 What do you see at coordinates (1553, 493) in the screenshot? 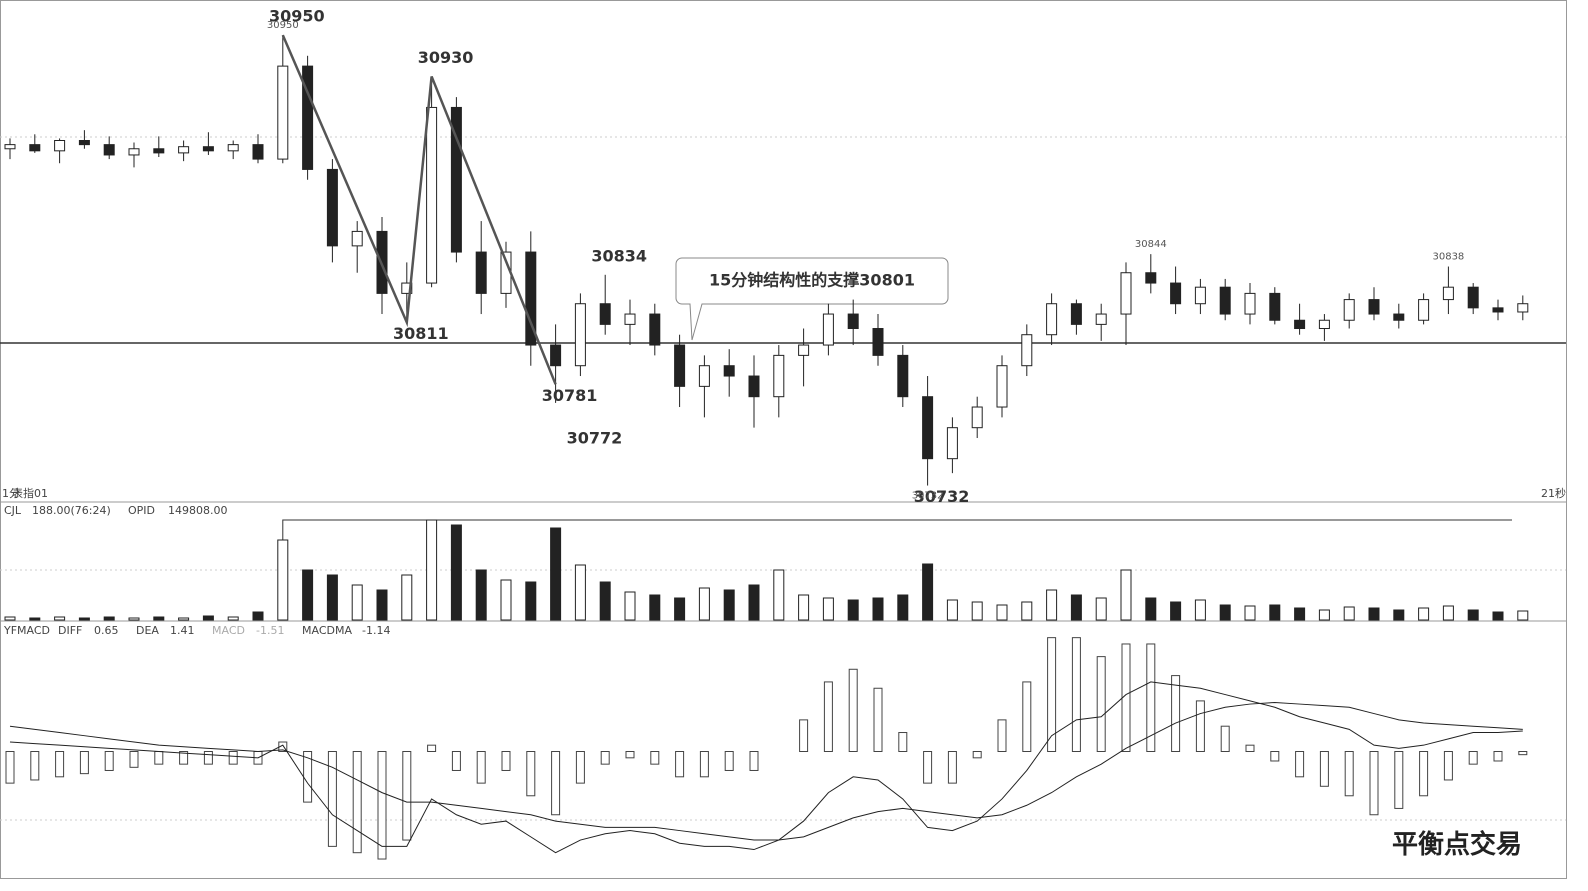
I see `time-label: 21秒` at bounding box center [1553, 493].